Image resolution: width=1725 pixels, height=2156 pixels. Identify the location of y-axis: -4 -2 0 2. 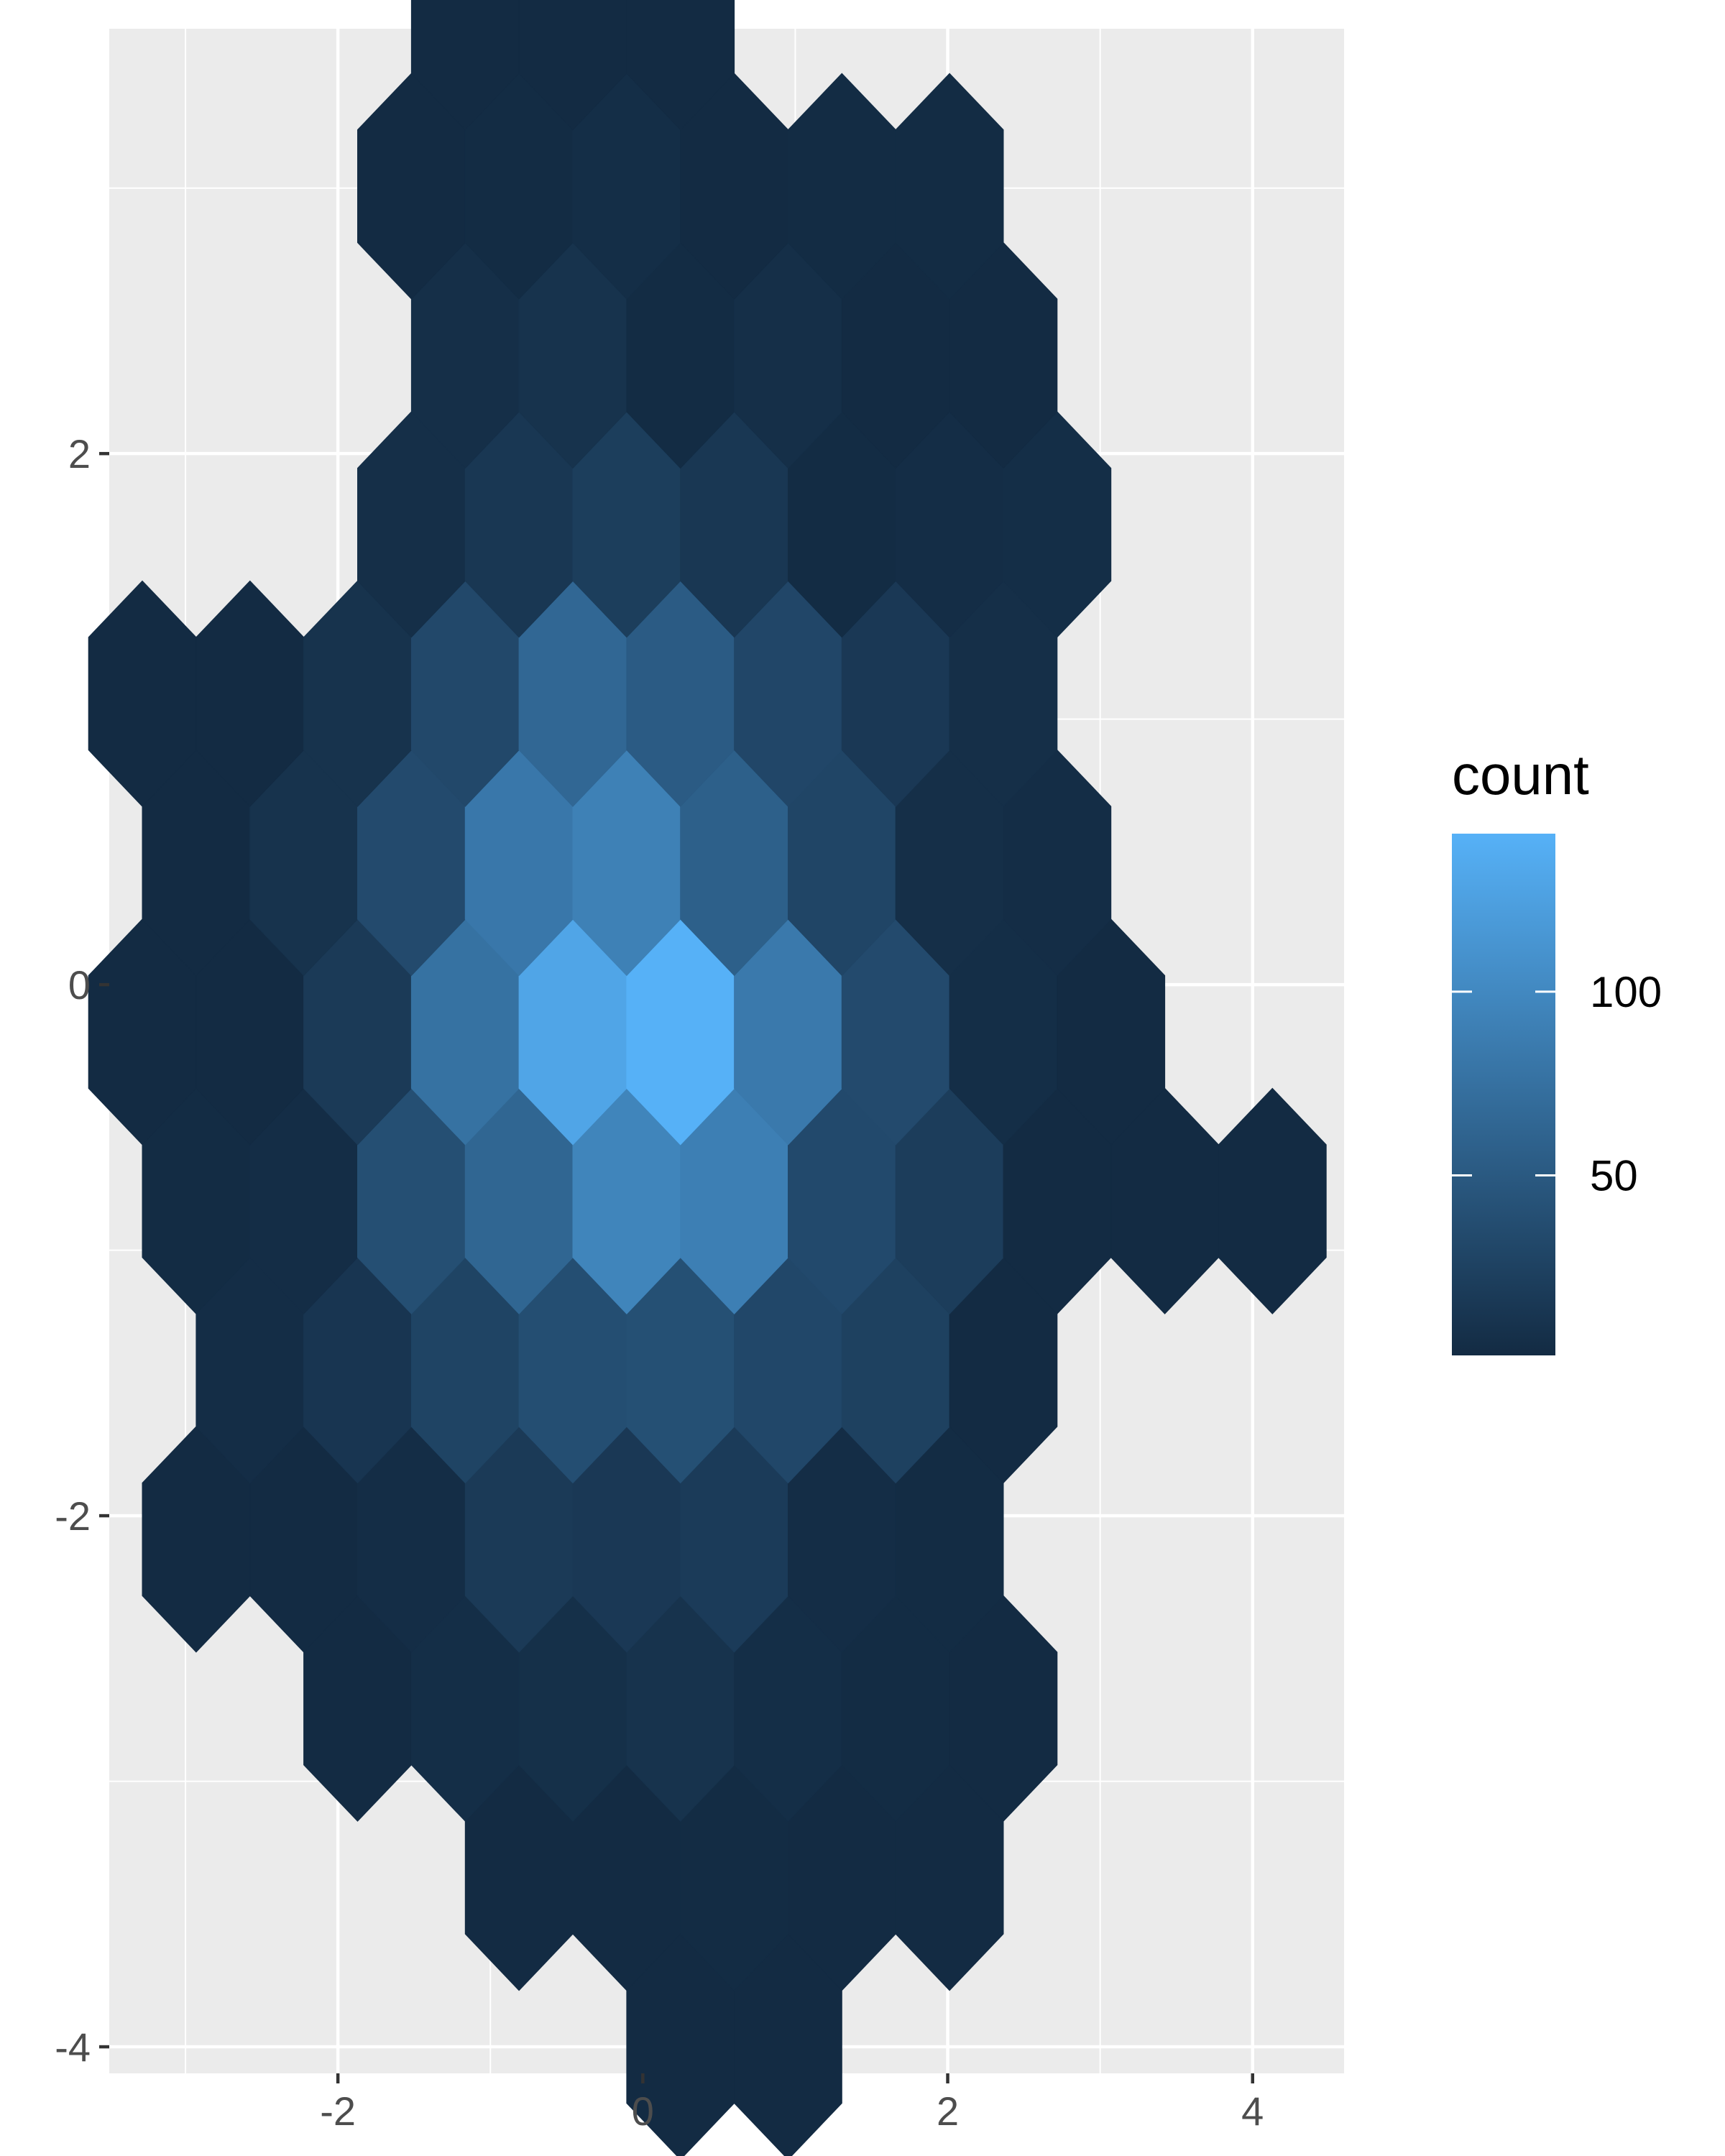
(82, 1250).